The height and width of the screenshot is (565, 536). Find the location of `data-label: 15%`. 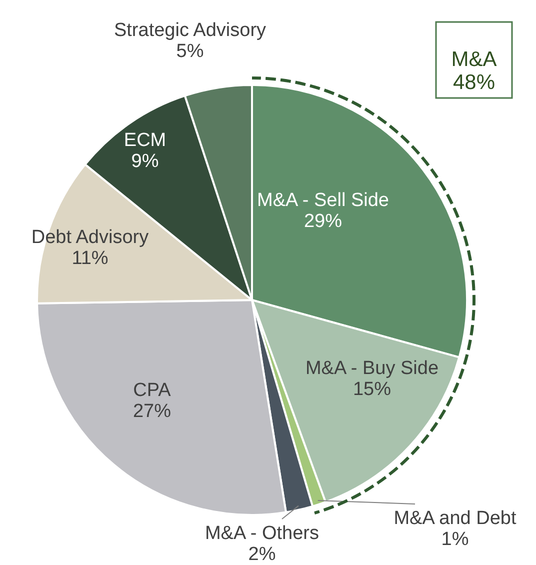

data-label: 15% is located at coordinates (372, 389).